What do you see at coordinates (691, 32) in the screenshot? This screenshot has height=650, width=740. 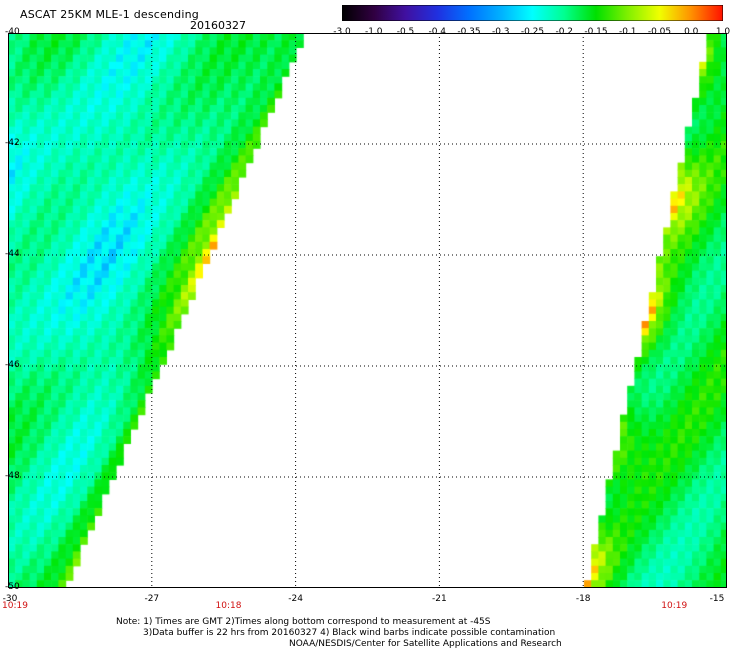 I see `colorbar-tick-label: 0.0` at bounding box center [691, 32].